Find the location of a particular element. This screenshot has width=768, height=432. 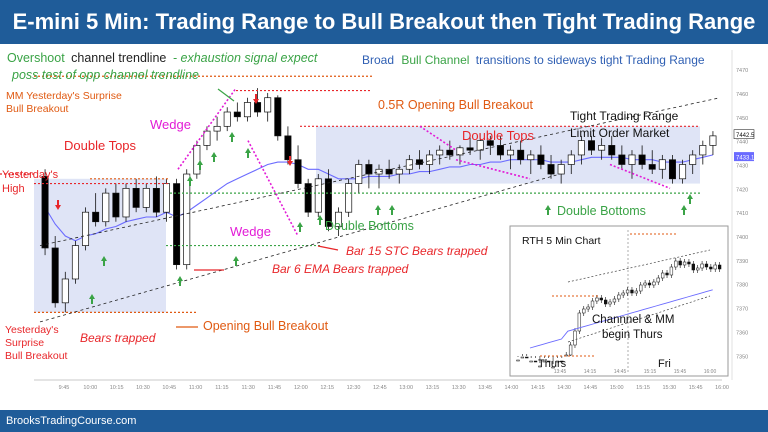

x-tick-label: 13:00 is located at coordinates (406, 388).